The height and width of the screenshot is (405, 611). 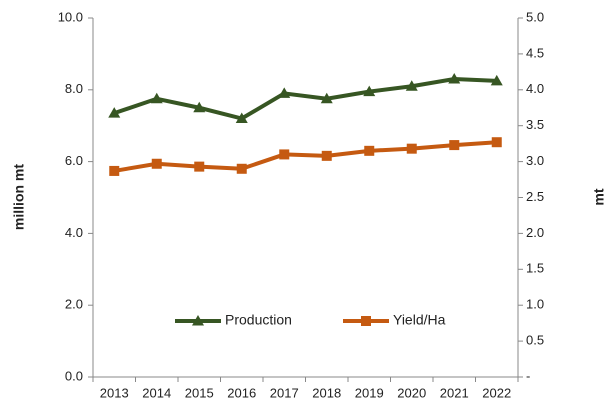 What do you see at coordinates (535, 124) in the screenshot?
I see `y2-tick-label: 3.5` at bounding box center [535, 124].